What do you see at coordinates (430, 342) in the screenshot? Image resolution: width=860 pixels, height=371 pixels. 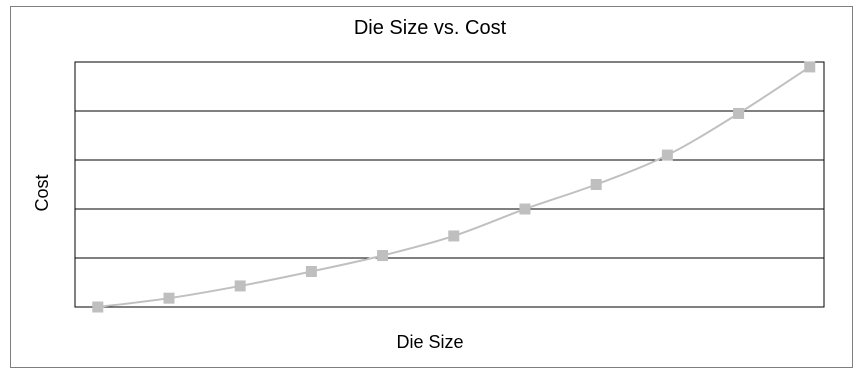 I see `x-axis-label: Die Size` at bounding box center [430, 342].